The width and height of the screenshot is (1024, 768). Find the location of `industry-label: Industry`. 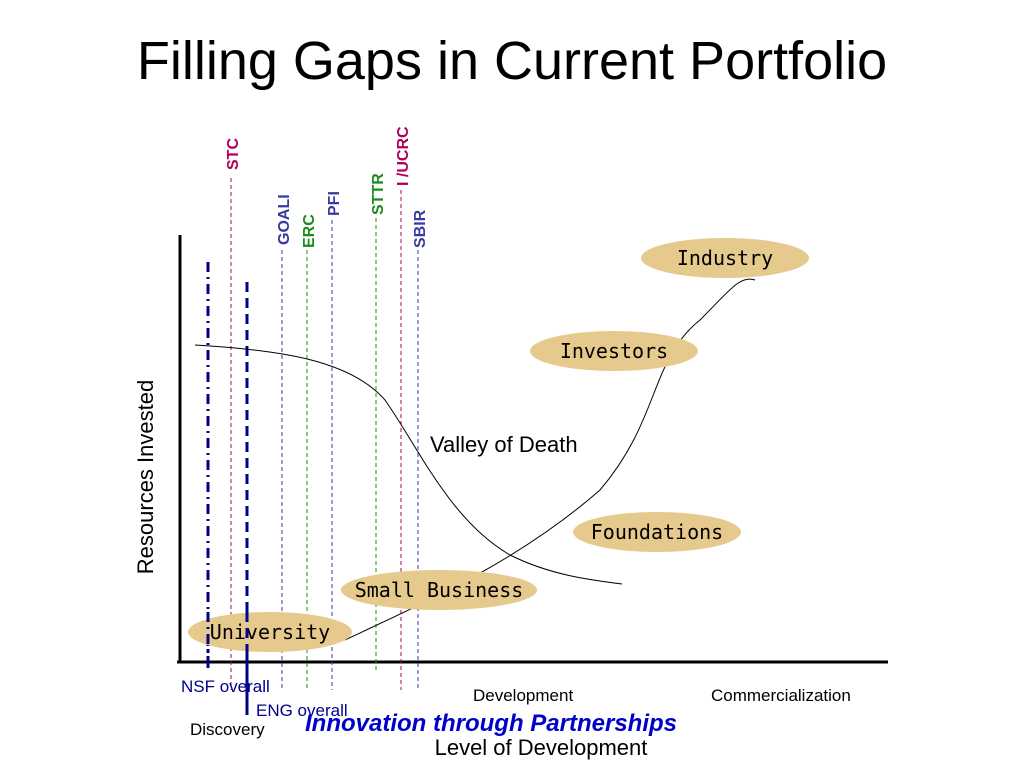

industry-label: Industry is located at coordinates (725, 258).